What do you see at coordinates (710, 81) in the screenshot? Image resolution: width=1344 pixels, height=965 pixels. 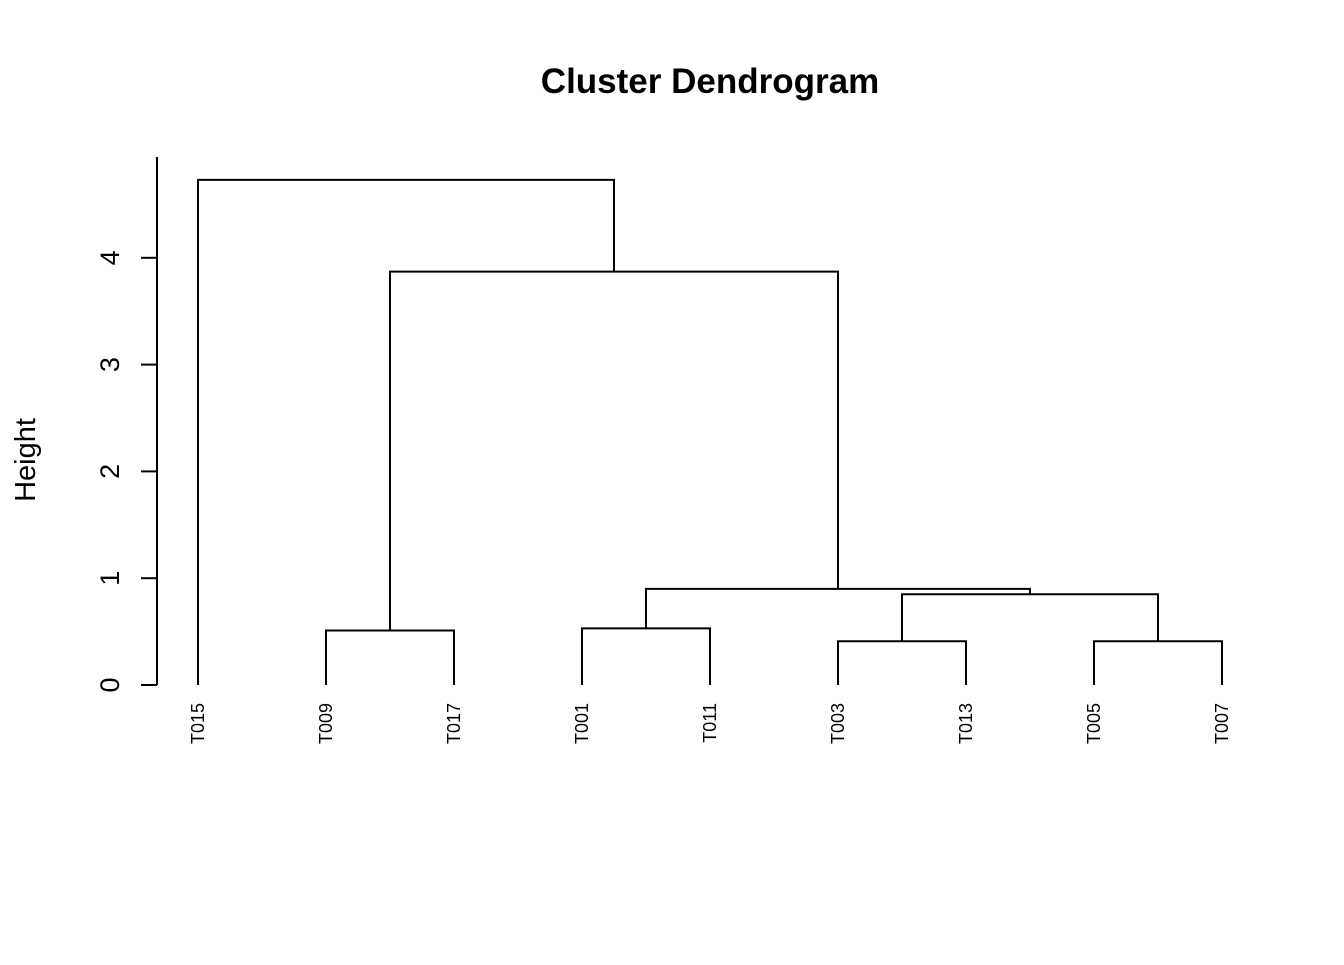 I see `chart-title: Cluster Dendrogram` at bounding box center [710, 81].